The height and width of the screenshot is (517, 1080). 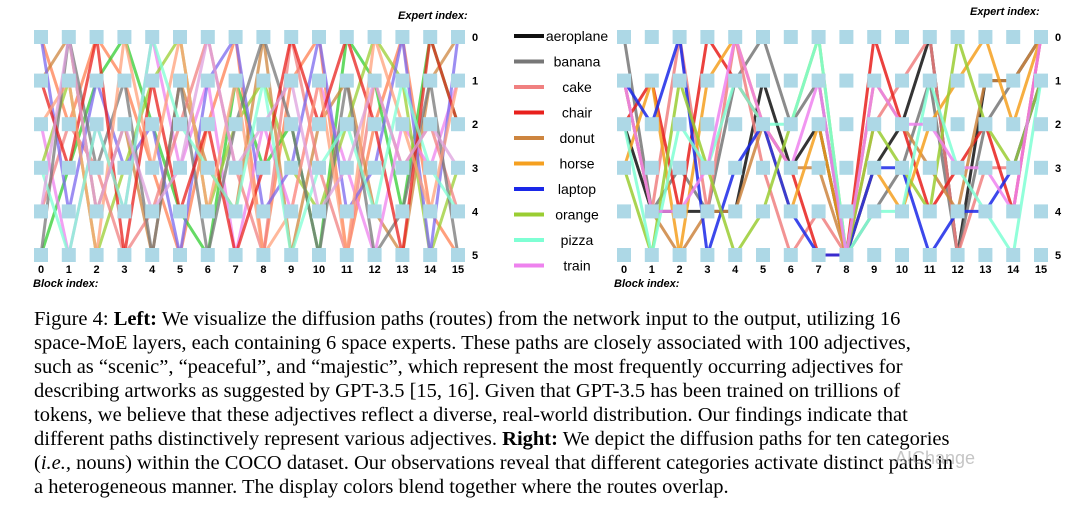 I want to click on legend-label-chair: chair, so click(x=577, y=113).